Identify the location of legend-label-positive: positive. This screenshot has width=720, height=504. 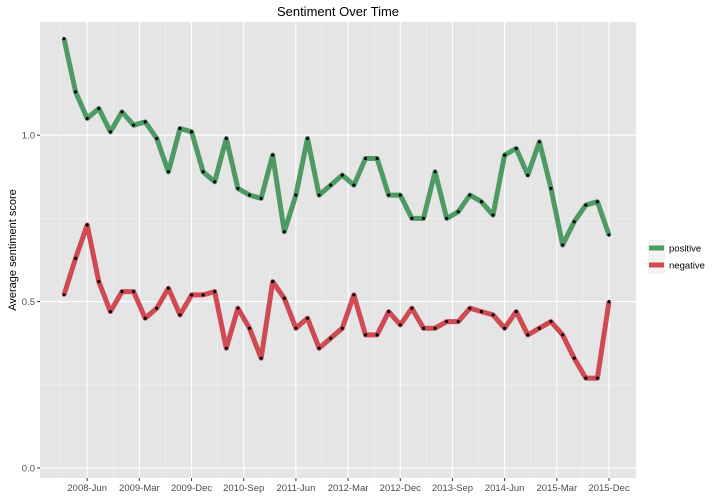
(685, 249).